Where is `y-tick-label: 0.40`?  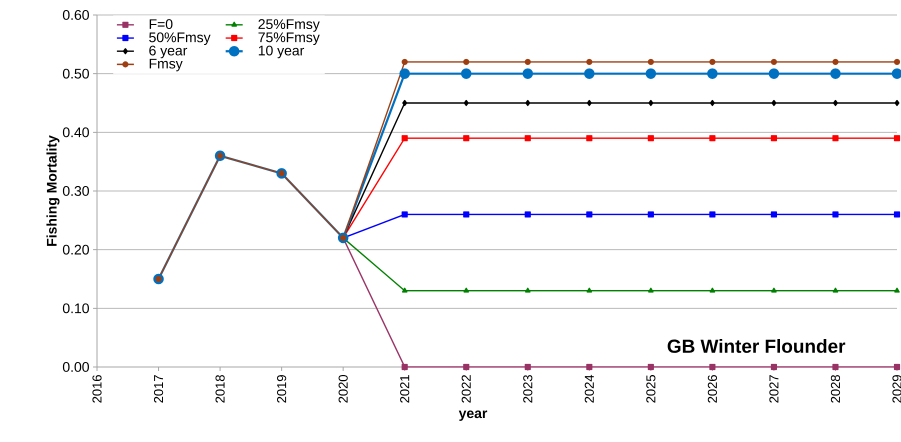
y-tick-label: 0.40 is located at coordinates (75, 132).